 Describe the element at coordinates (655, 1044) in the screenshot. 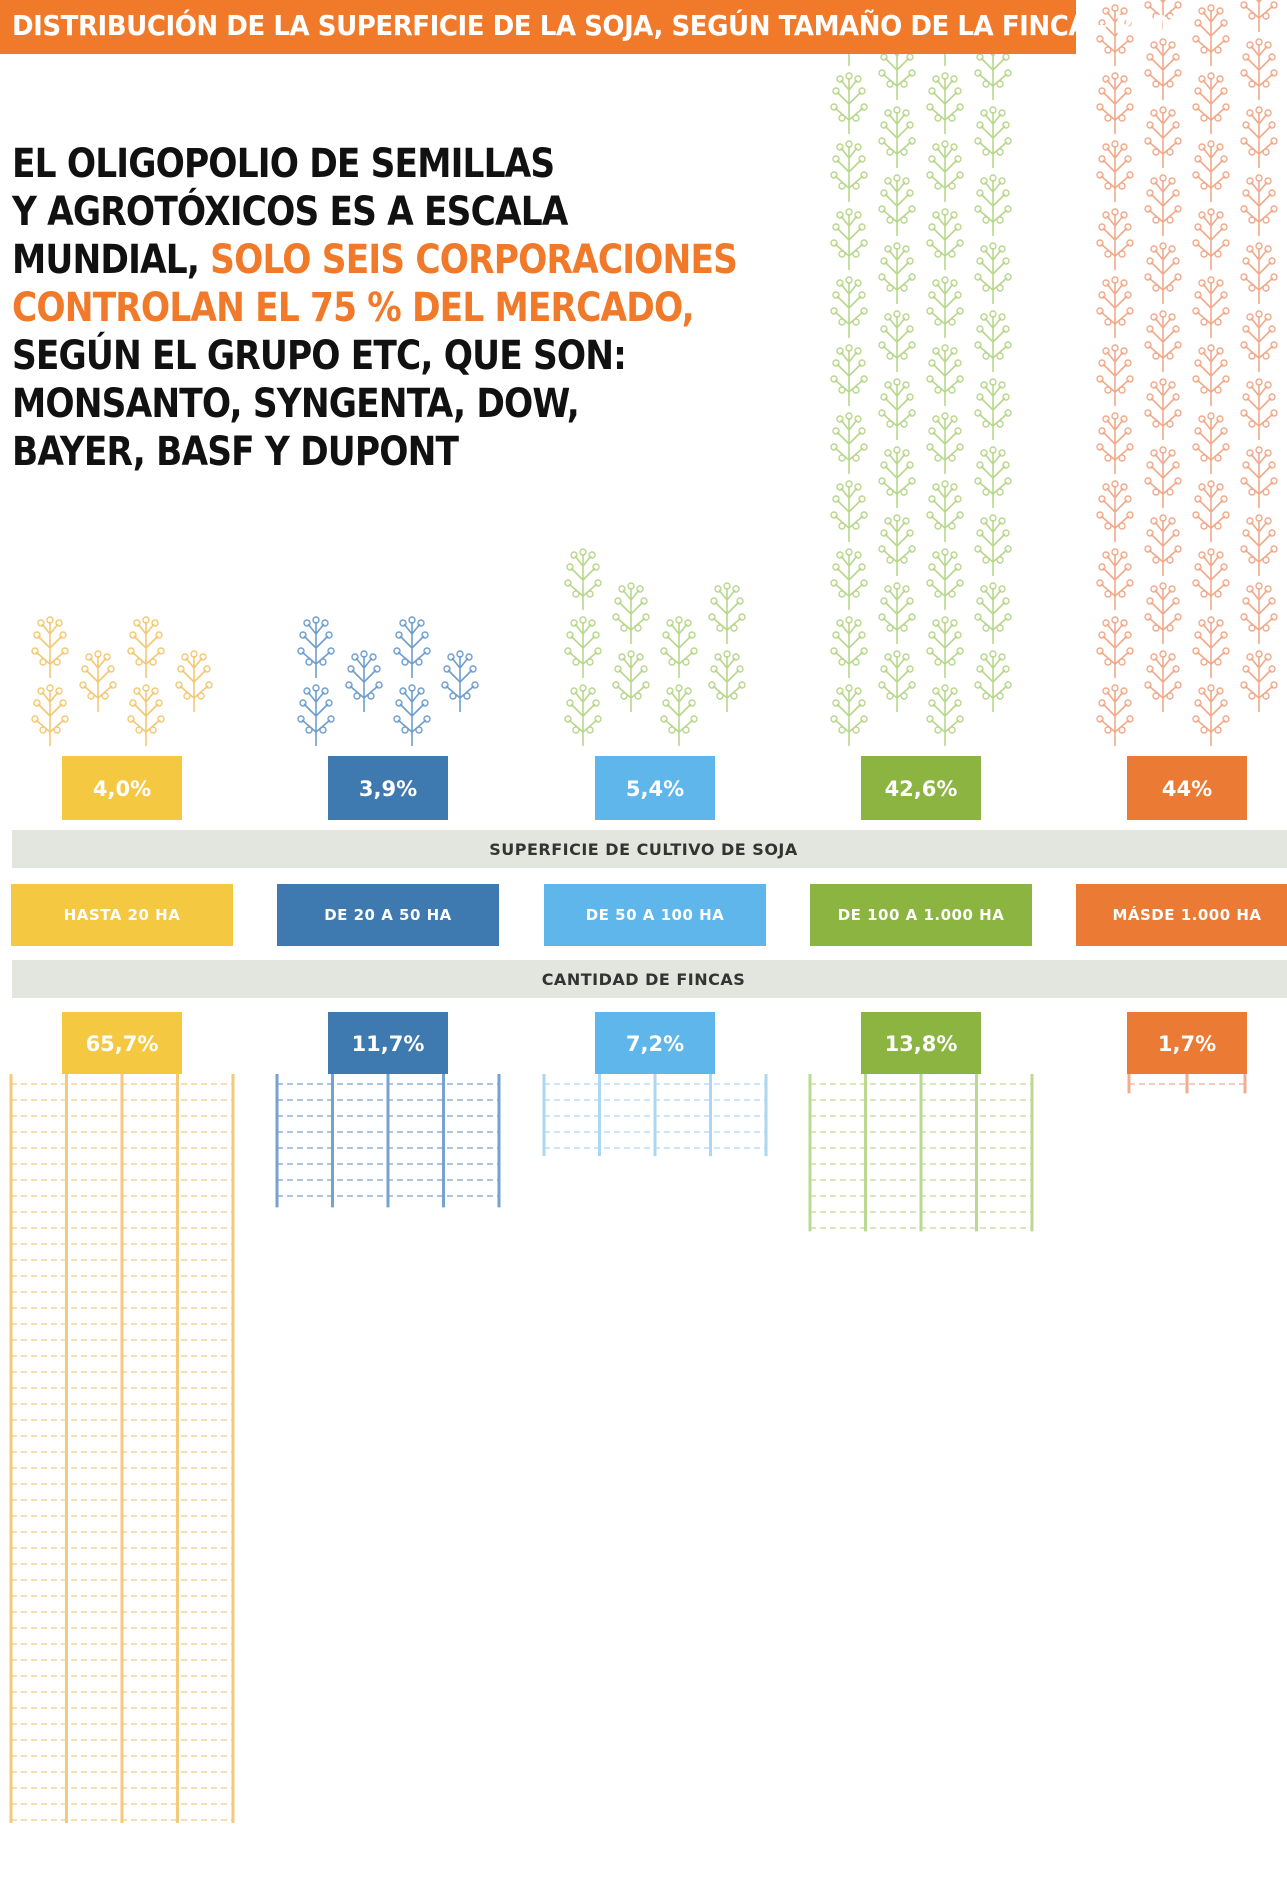

I see `value-label-fincas-2: 7,2%` at that location.